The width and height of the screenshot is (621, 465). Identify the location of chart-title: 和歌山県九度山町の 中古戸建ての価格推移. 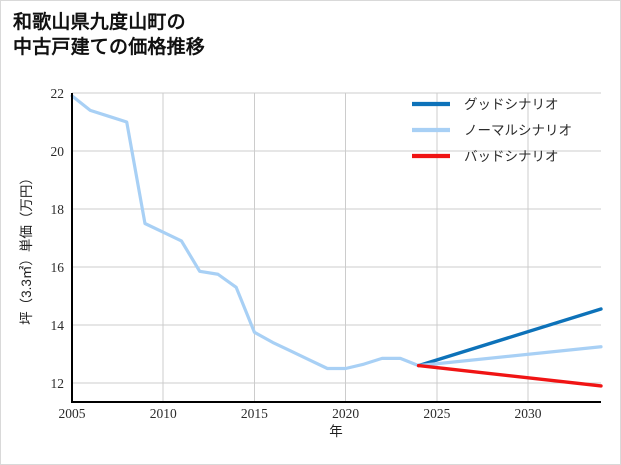
(109, 35).